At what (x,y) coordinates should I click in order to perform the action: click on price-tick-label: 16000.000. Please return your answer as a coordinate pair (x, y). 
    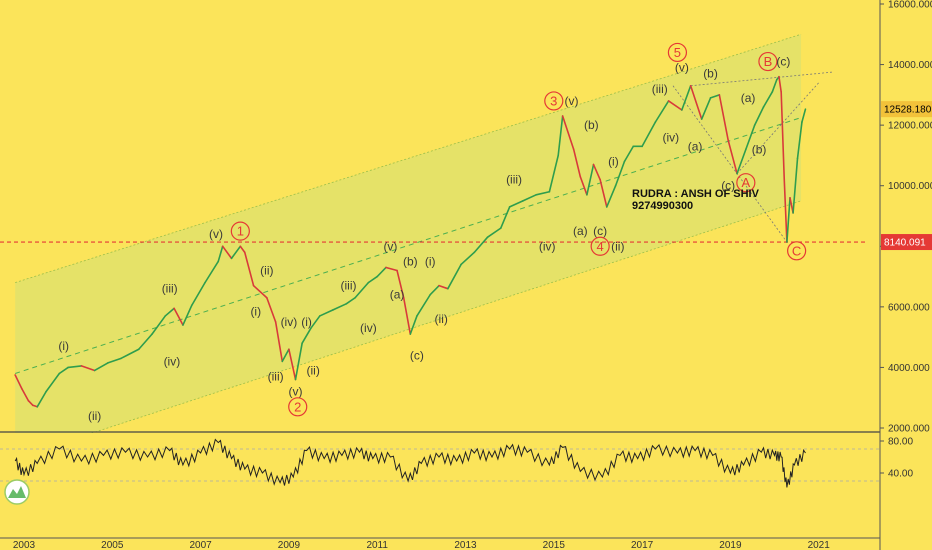
    Looking at the image, I should click on (910, 5).